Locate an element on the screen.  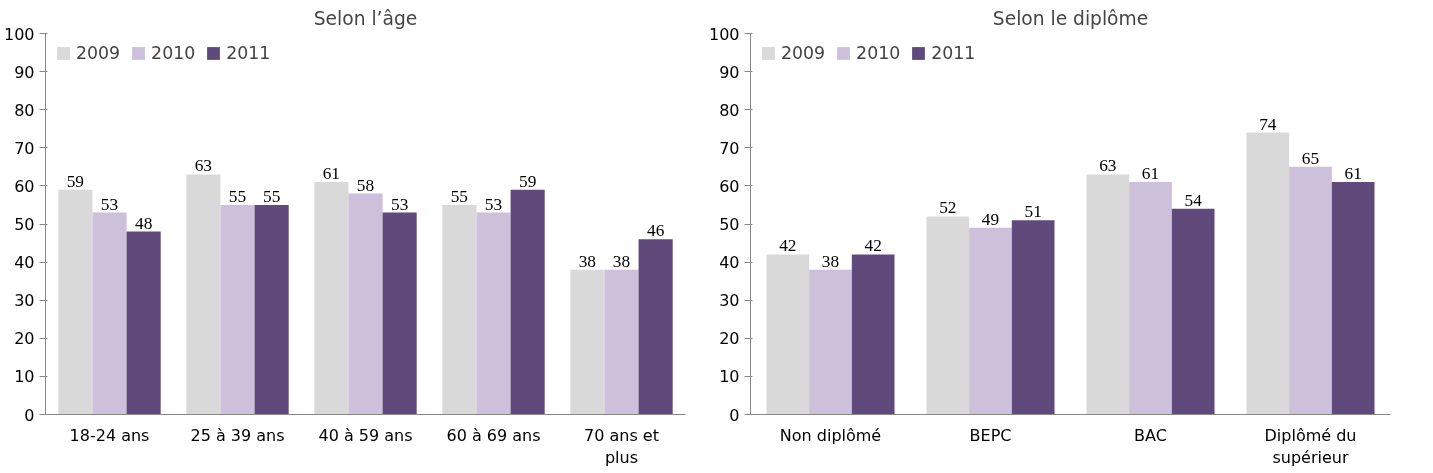
x-tick-label: BEPC is located at coordinates (990, 435).